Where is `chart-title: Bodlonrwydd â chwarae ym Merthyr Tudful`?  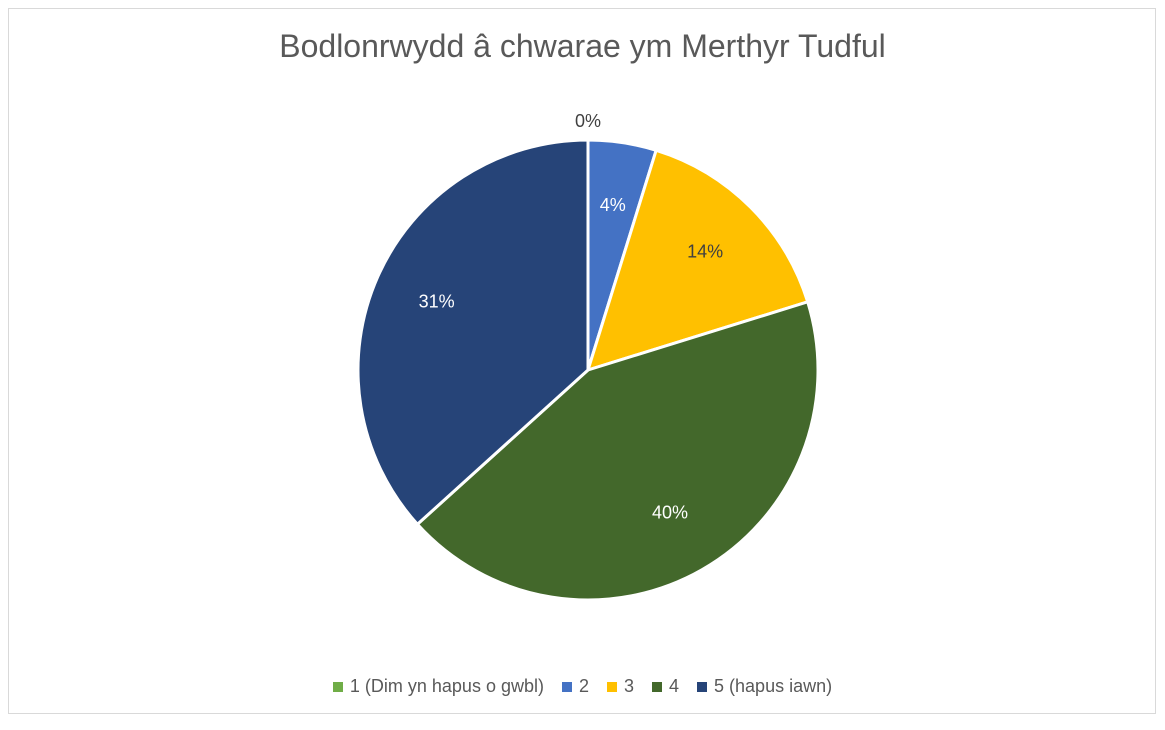 chart-title: Bodlonrwydd â chwarae ym Merthyr Tudful is located at coordinates (582, 46).